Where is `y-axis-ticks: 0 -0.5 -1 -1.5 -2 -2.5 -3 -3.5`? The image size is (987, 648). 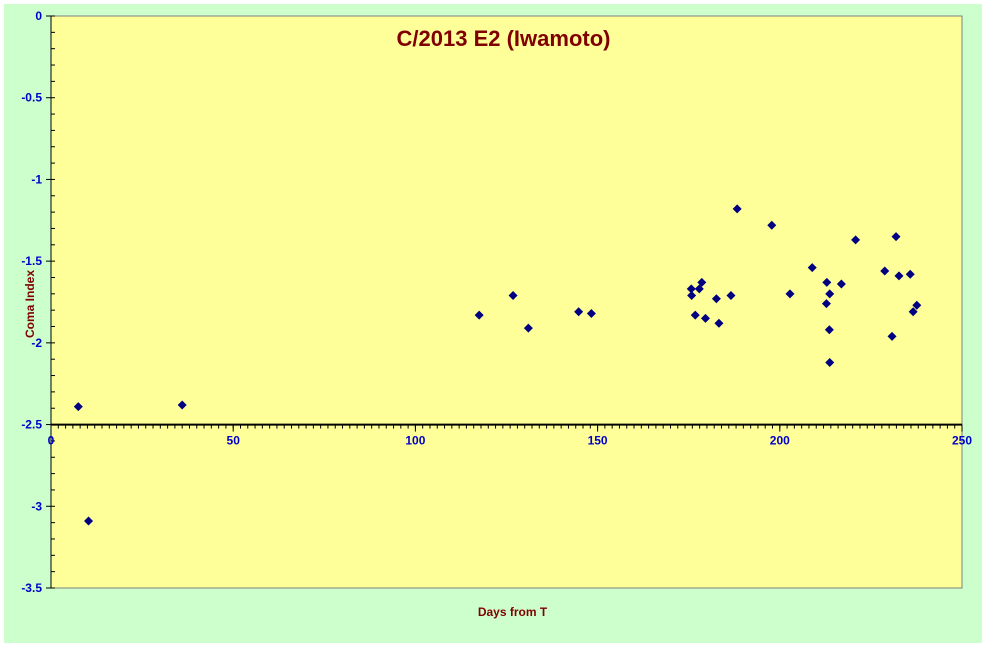 y-axis-ticks: 0 -0.5 -1 -1.5 -2 -2.5 -3 -3.5 is located at coordinates (38, 302).